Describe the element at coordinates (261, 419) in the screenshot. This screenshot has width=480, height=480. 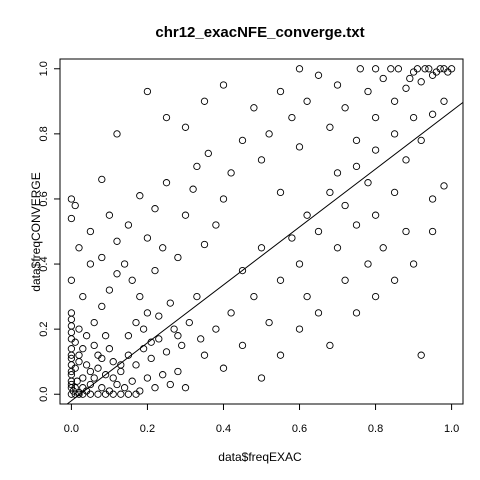
I see `x-axis: 0.0 0.2 0.4 0.6 0.8 1.0` at that location.